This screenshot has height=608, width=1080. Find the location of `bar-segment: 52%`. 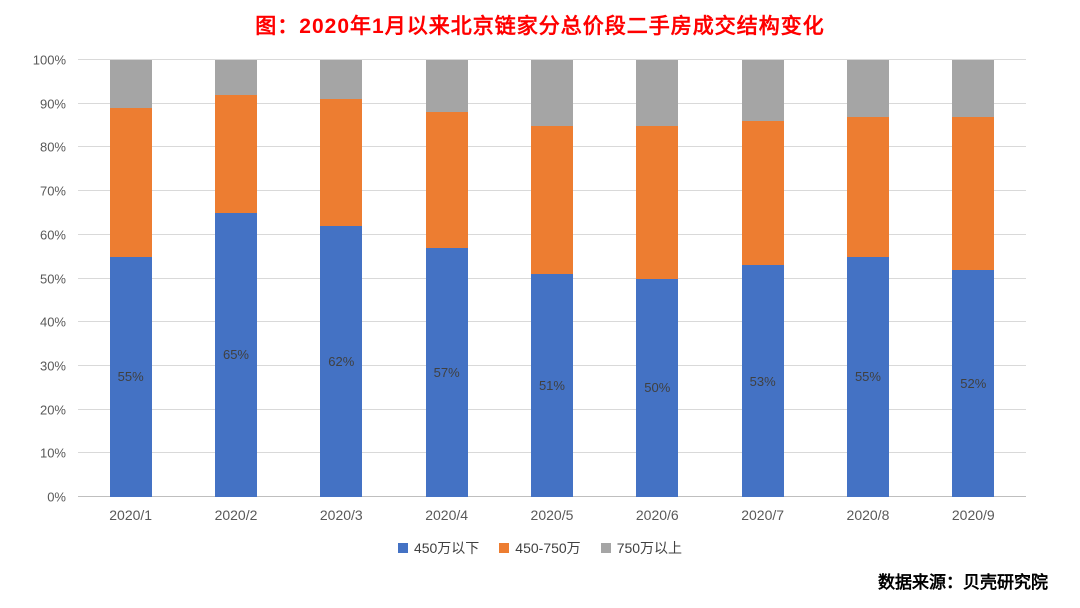

bar-segment: 52% is located at coordinates (973, 383).